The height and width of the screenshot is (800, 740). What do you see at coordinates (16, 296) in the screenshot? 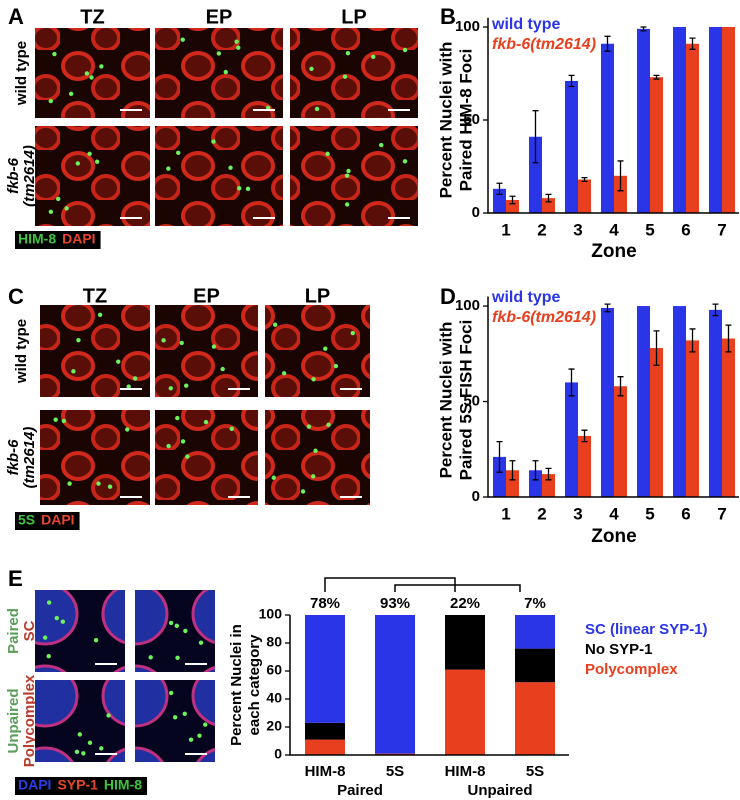
I see `panel-label: C` at bounding box center [16, 296].